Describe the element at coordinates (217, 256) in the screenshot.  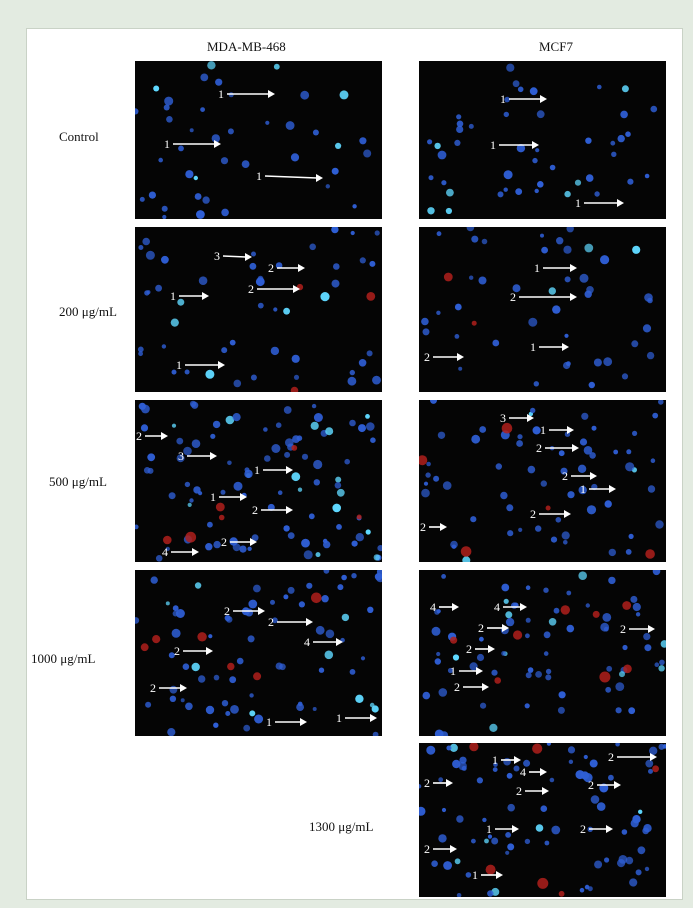
I see `arrow-label: 3` at that location.